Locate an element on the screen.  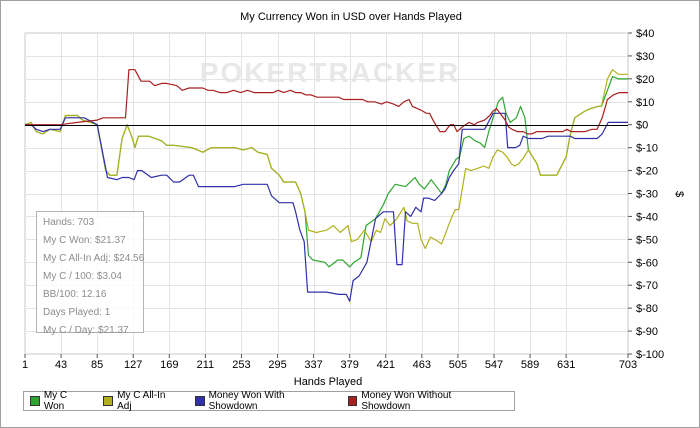
stat-allin-adj: My C All-In Adj: $24.56 is located at coordinates (94, 258).